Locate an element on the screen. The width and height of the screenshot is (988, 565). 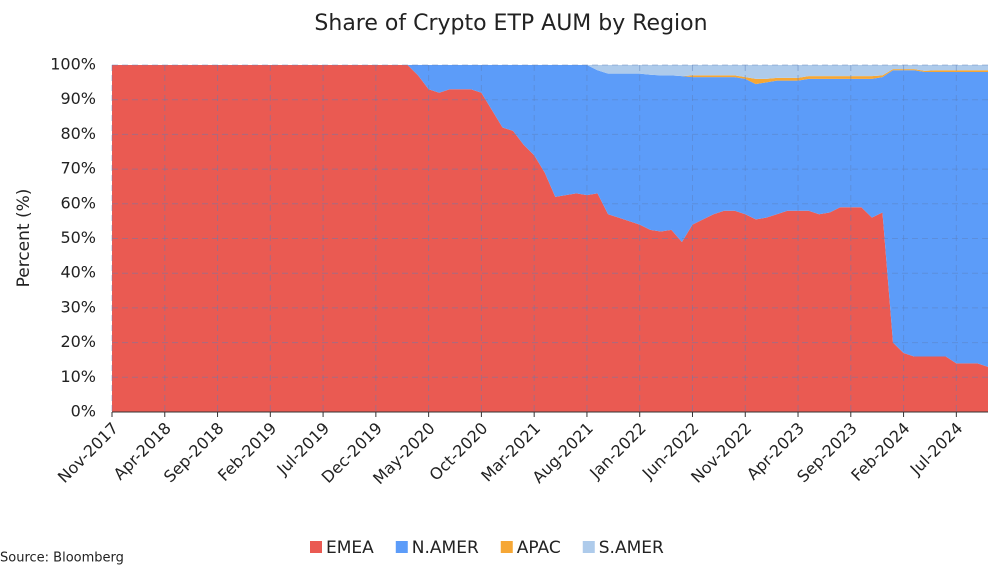
legend-label: S.AMER is located at coordinates (631, 548).